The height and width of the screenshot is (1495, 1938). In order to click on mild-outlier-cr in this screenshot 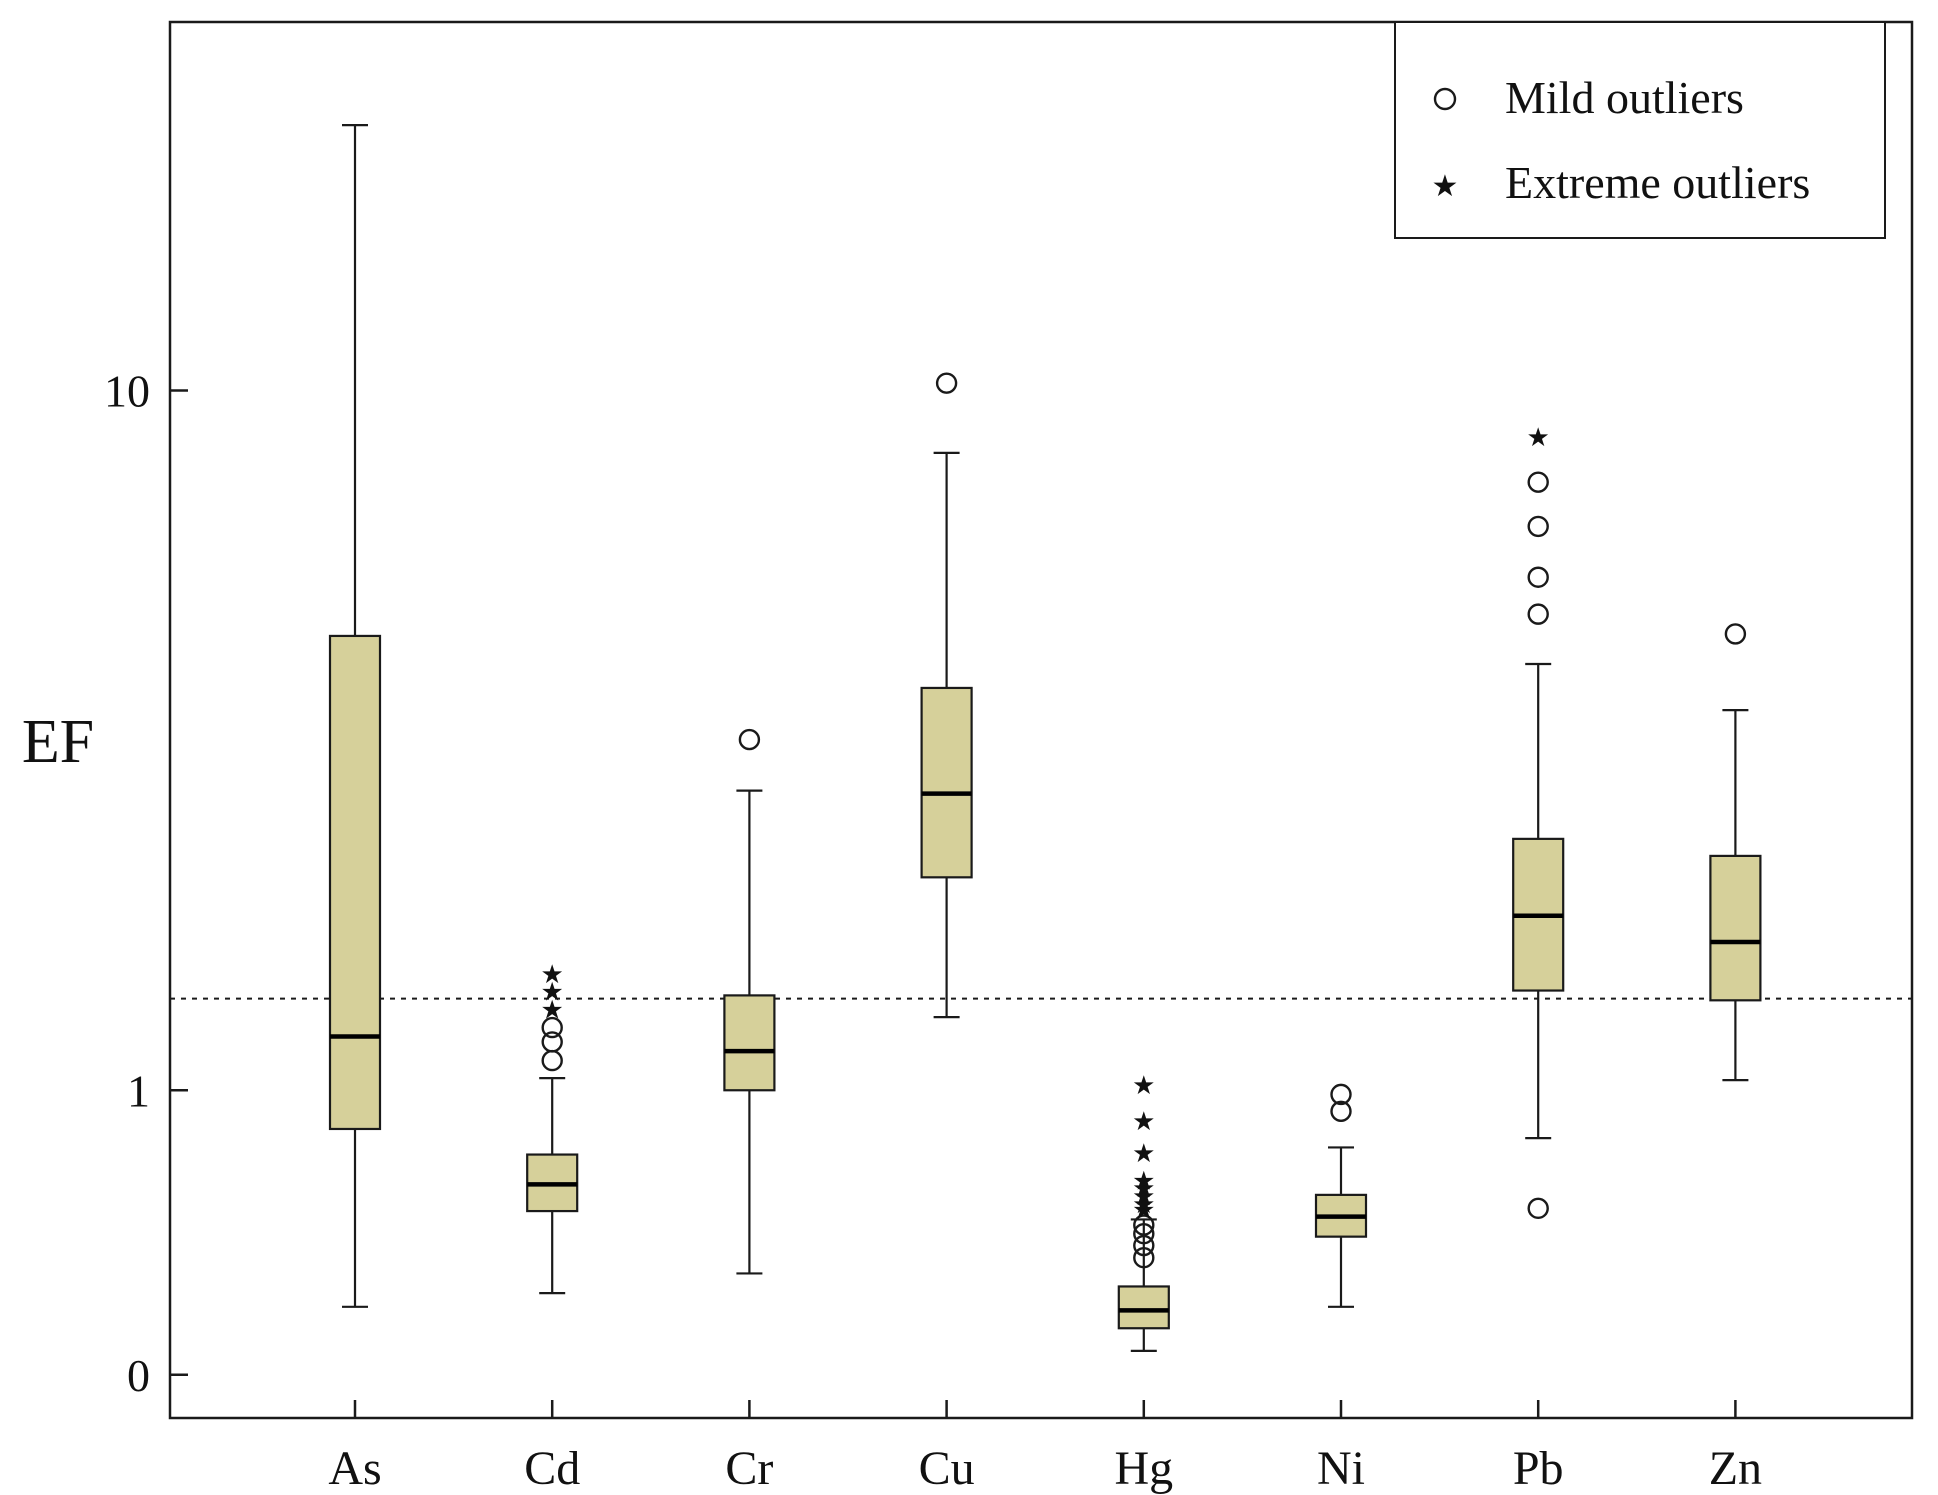, I will do `click(749, 739)`.